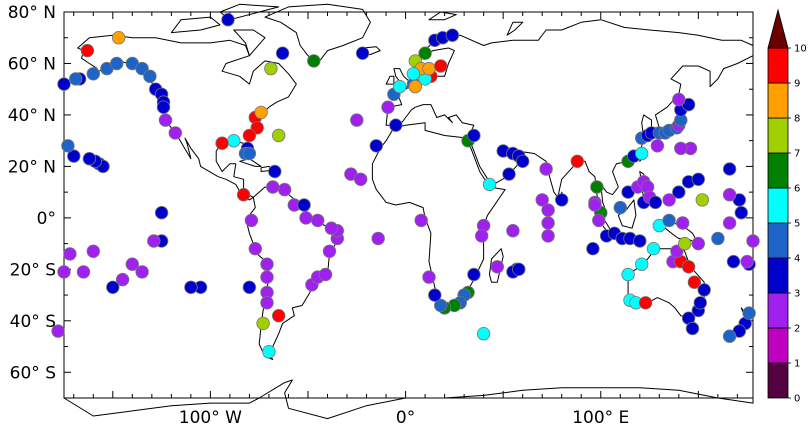  I want to click on coastline-africa, so click(438, 215).